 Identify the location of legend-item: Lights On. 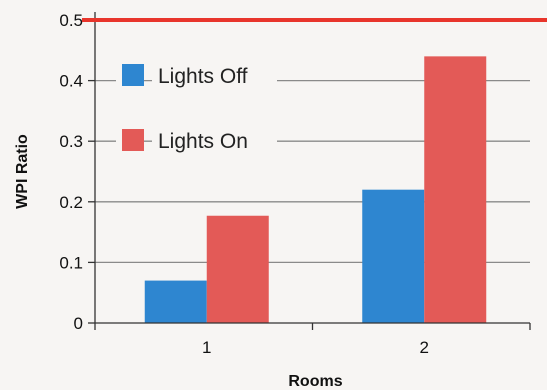
(196, 140).